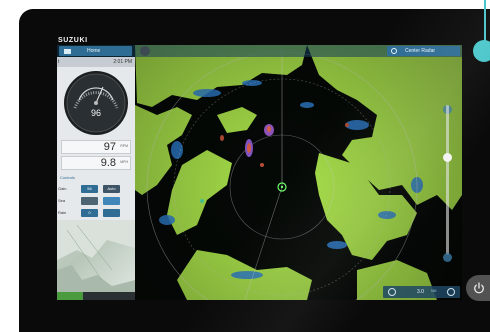  I want to click on control-row-gain: Gain 56 Auto, so click(96, 189).